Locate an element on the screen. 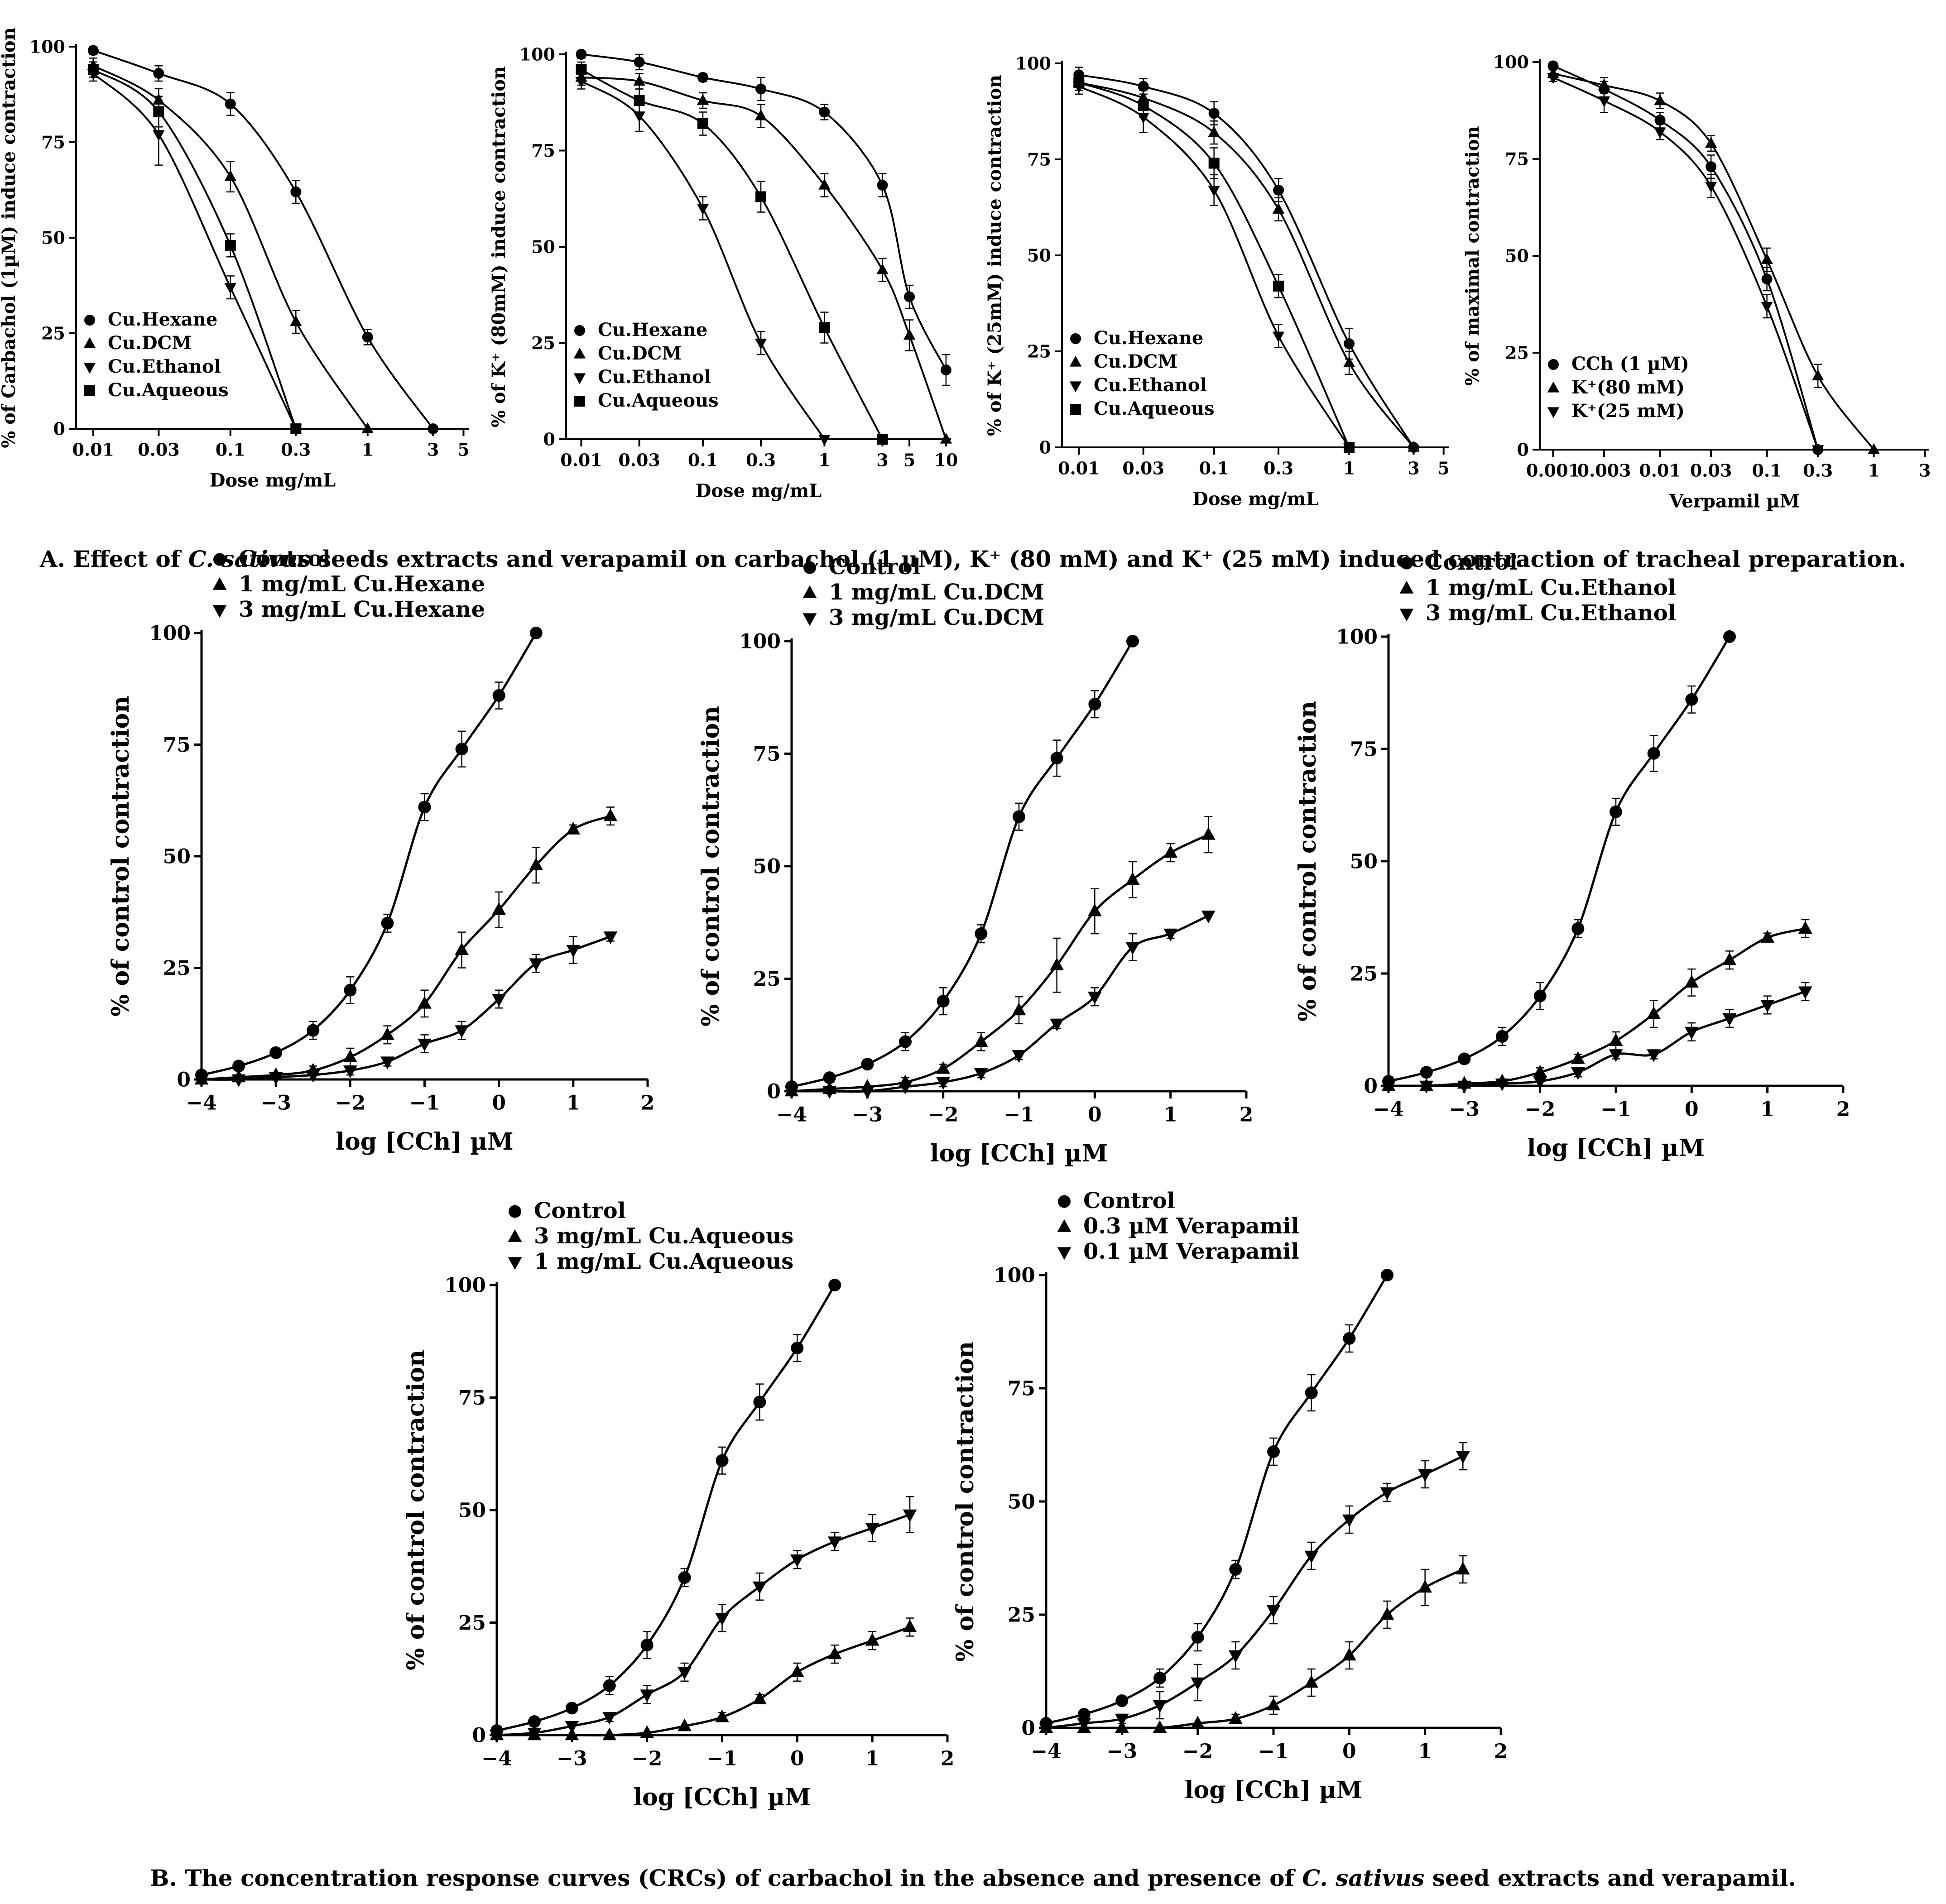 This screenshot has height=1904, width=1946. y-tick-label: 75 is located at coordinates (1364, 749).